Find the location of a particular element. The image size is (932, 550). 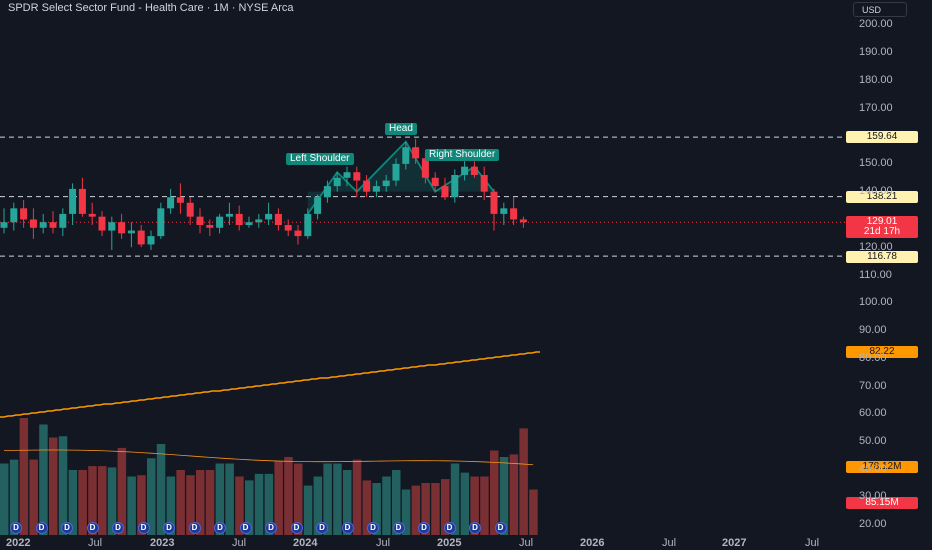

left-shoulder-label: Left Shoulder is located at coordinates (320, 159).